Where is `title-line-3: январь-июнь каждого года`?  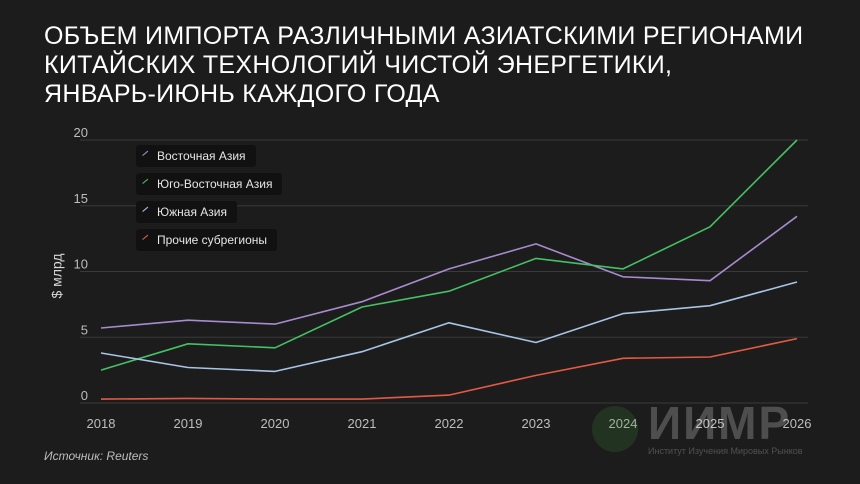 title-line-3: январь-июнь каждого года is located at coordinates (242, 94).